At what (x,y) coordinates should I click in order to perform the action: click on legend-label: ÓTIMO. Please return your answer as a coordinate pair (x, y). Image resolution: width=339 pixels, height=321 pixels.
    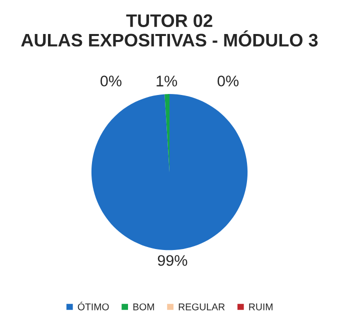
    Looking at the image, I should click on (93, 306).